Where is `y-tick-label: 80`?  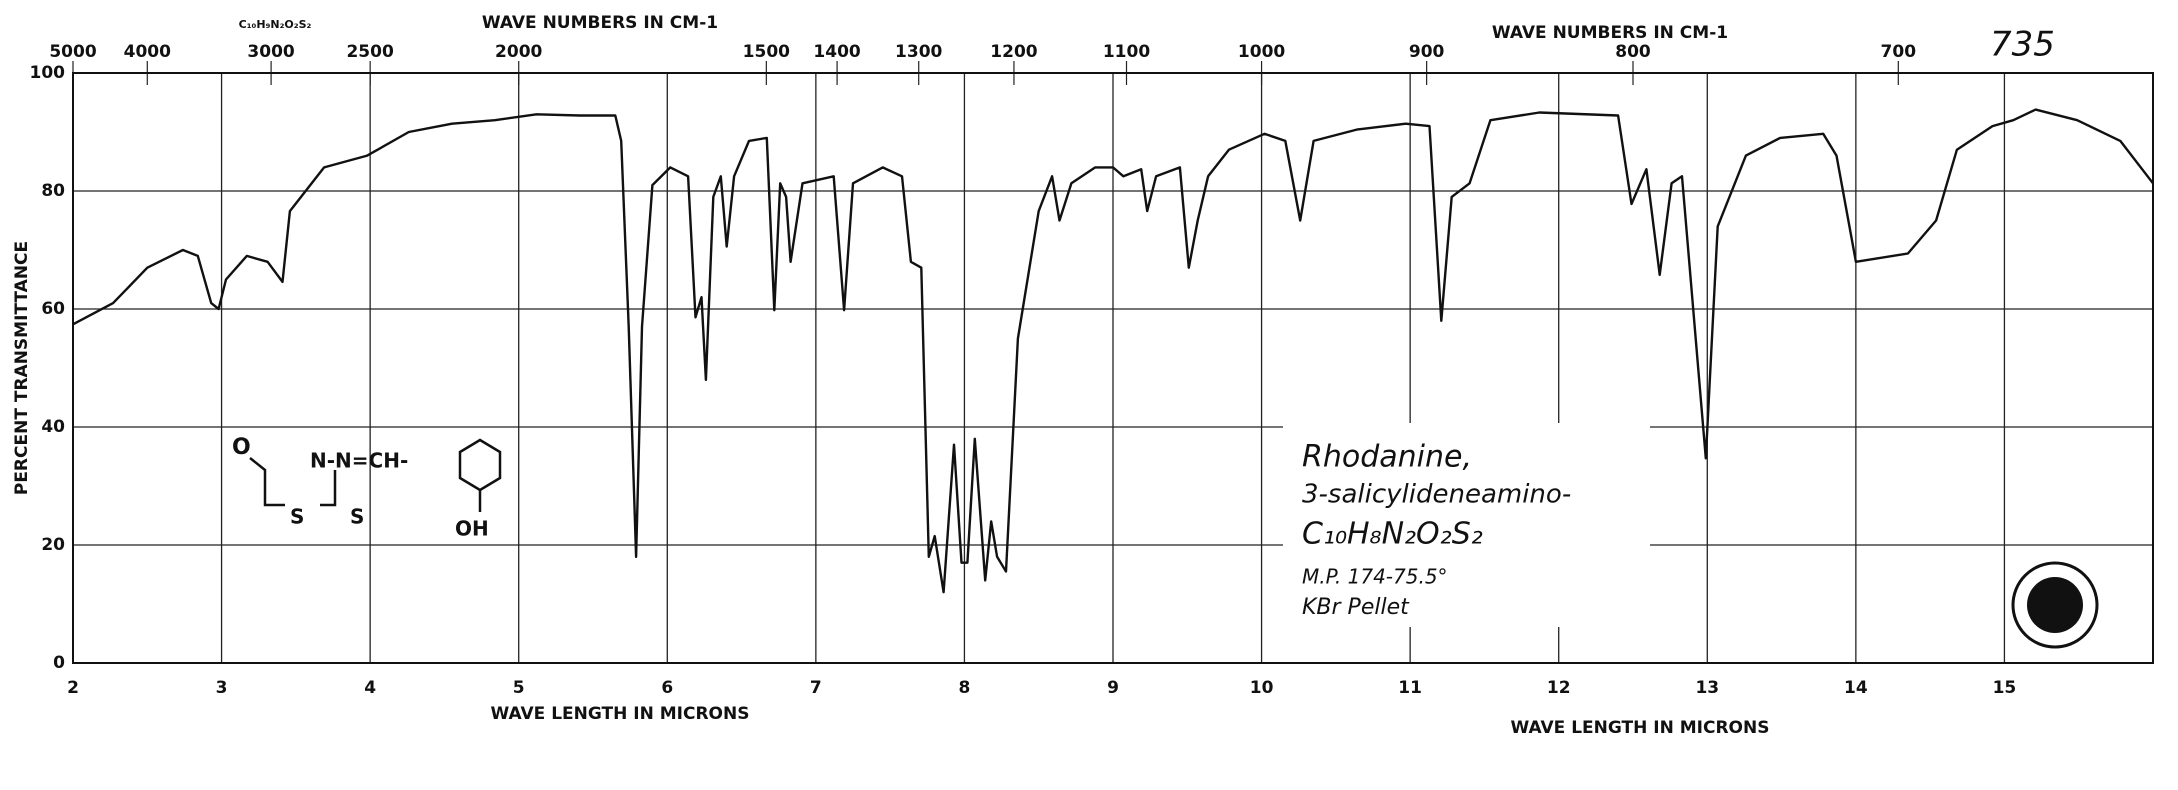 y-tick-label: 80 is located at coordinates (53, 191).